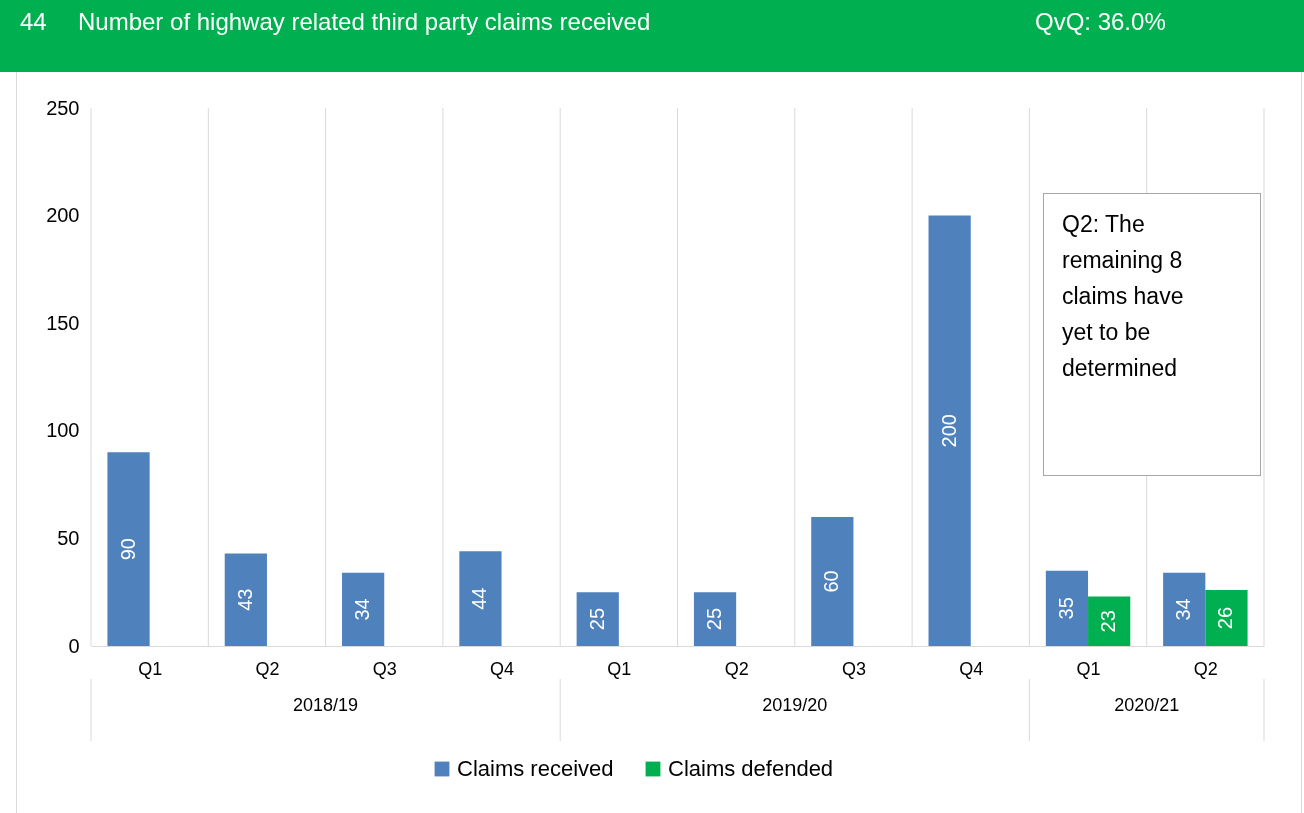 Image resolution: width=1304 pixels, height=813 pixels. I want to click on data-label: 23, so click(1108, 621).